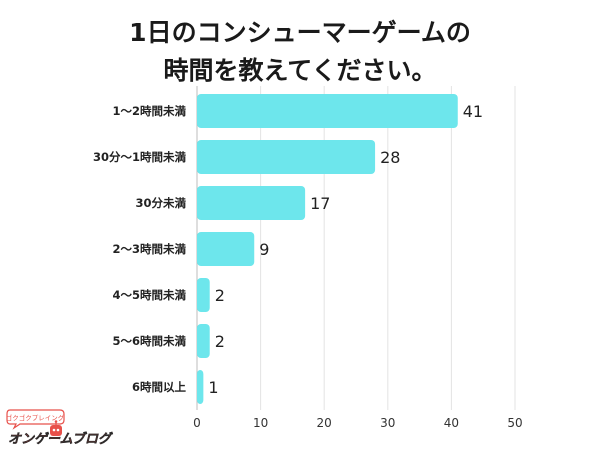  What do you see at coordinates (149, 111) in the screenshot?
I see `category-label: 1〜2時間未満` at bounding box center [149, 111].